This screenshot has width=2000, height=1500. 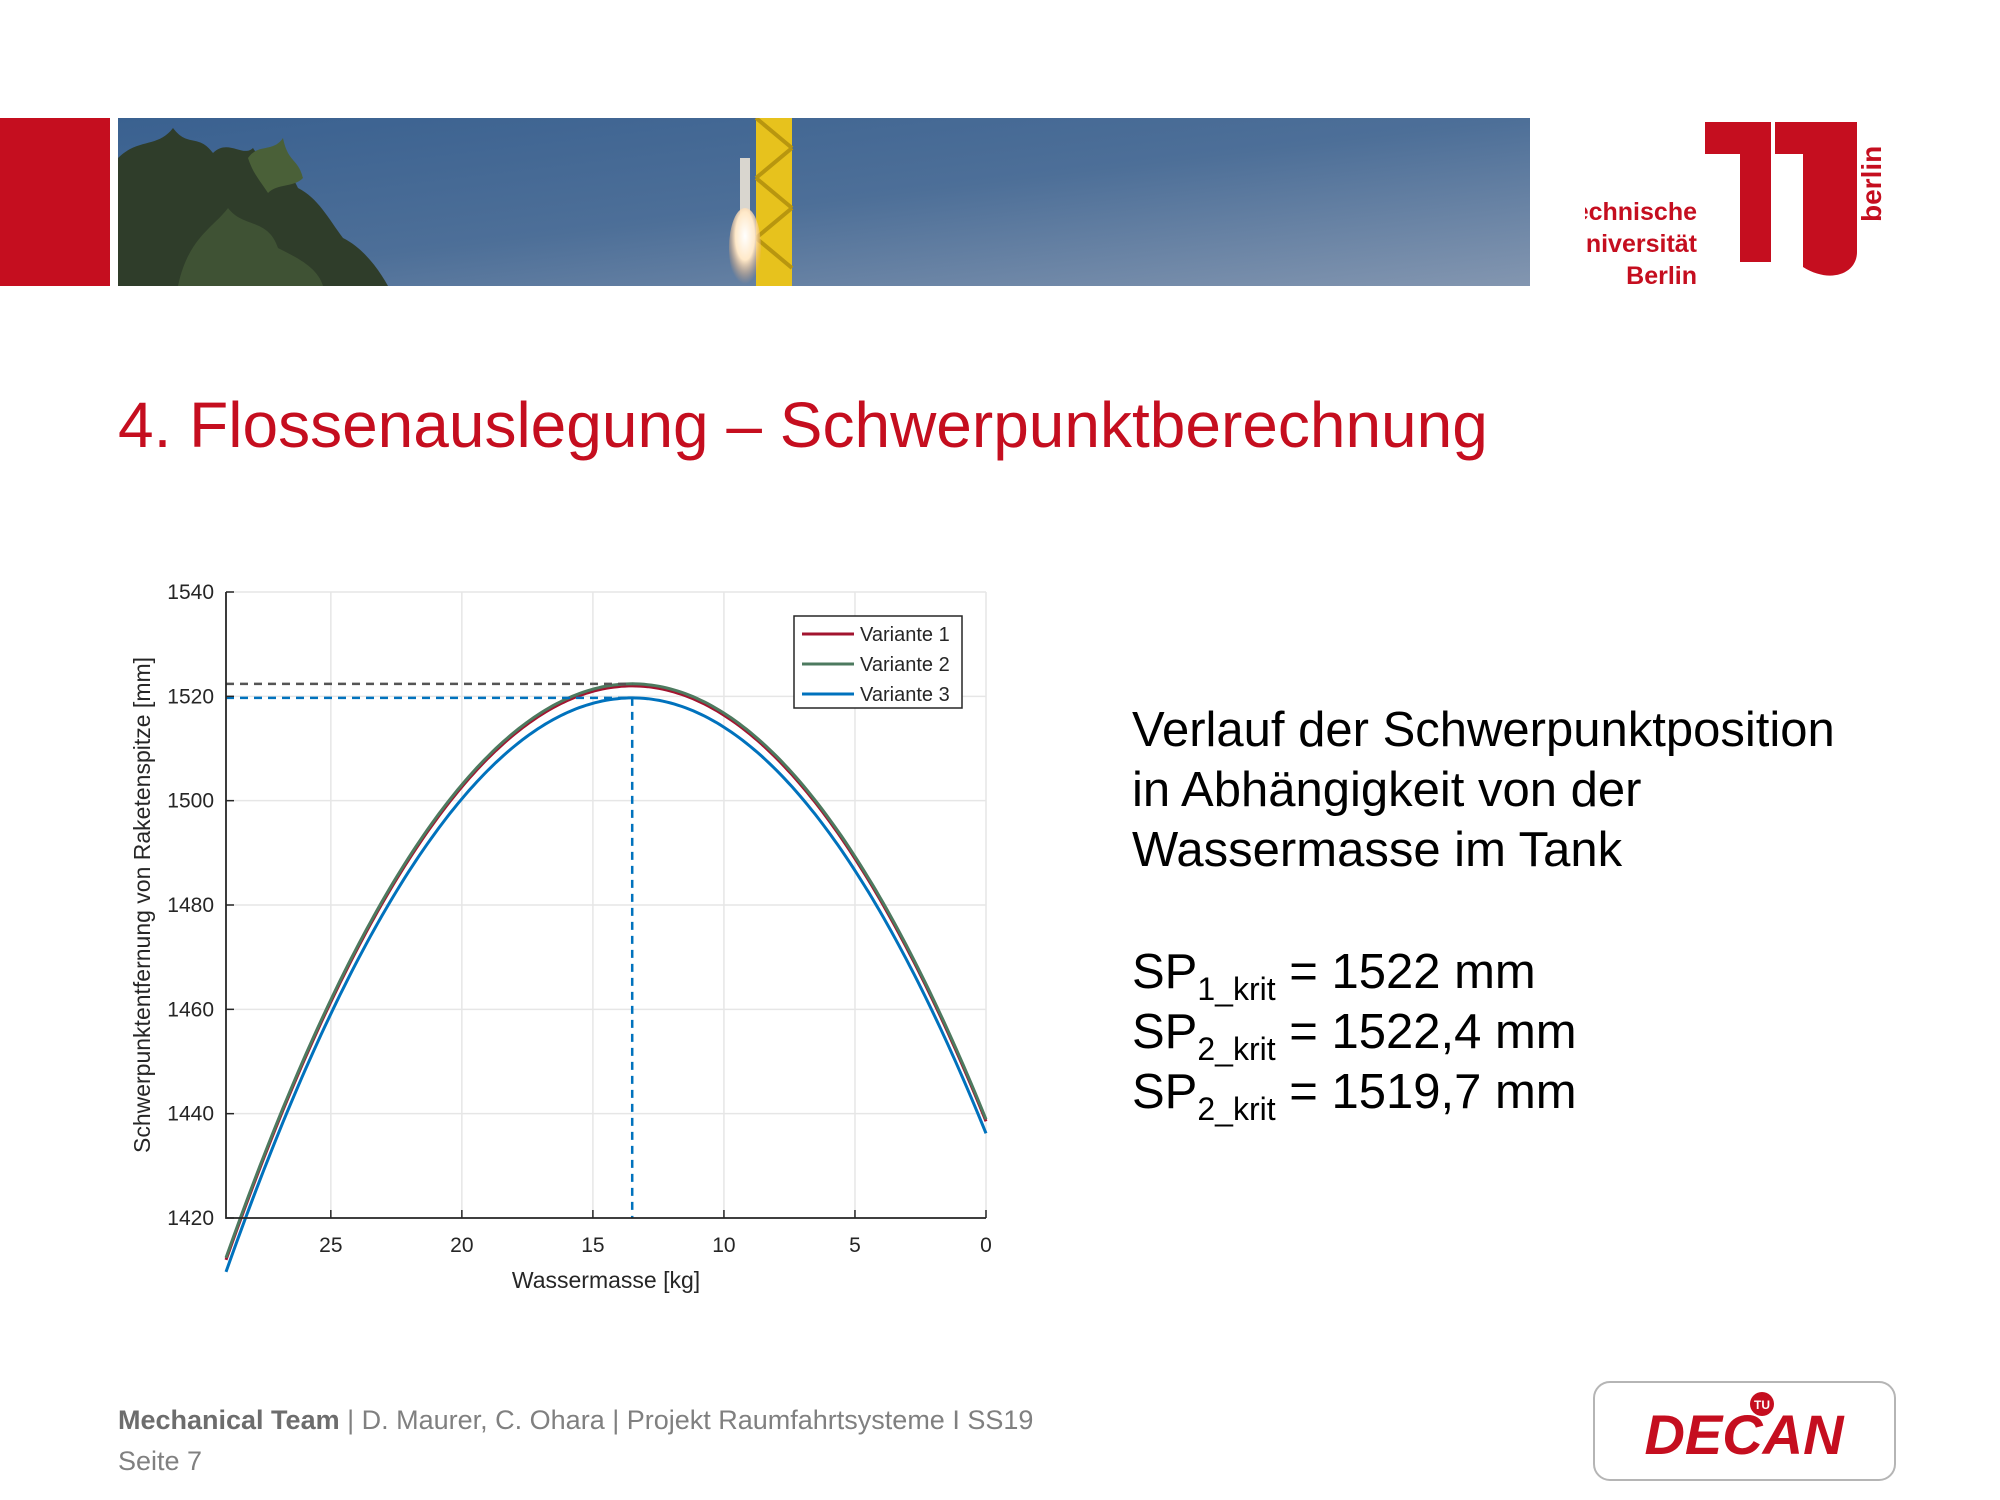 I want to click on tu-logo-line-3: Berlin, so click(x=1661, y=276).